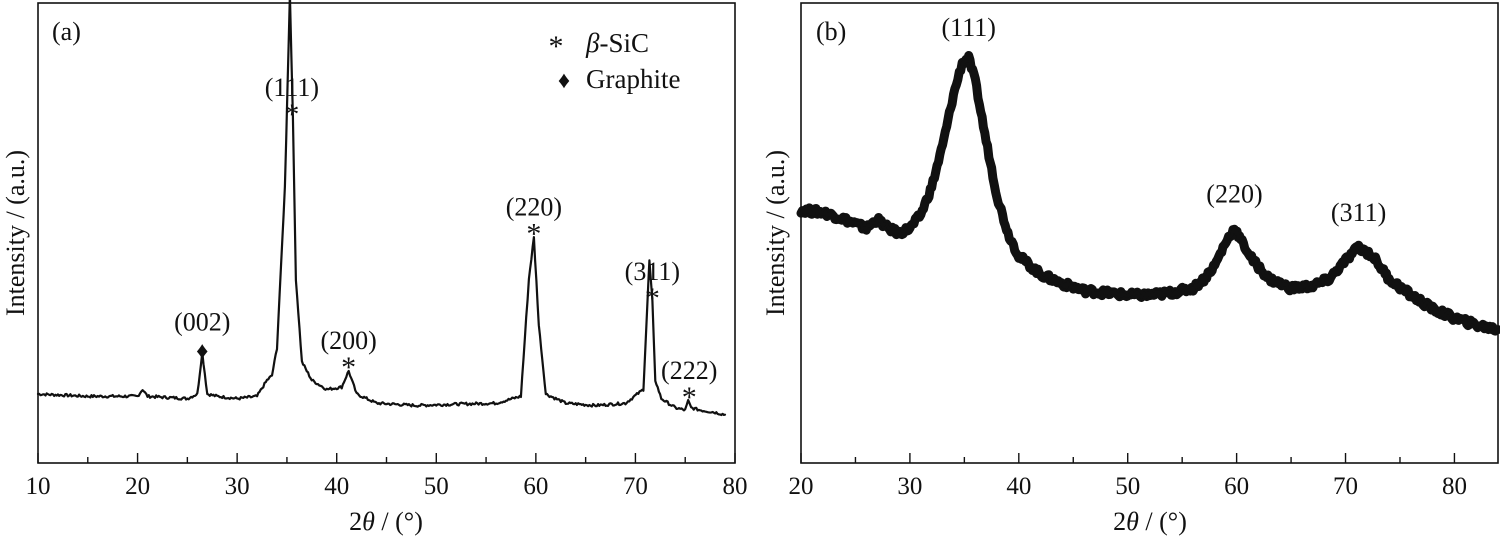 The width and height of the screenshot is (1500, 543). I want to click on x-tick-label: 10, so click(38, 486).